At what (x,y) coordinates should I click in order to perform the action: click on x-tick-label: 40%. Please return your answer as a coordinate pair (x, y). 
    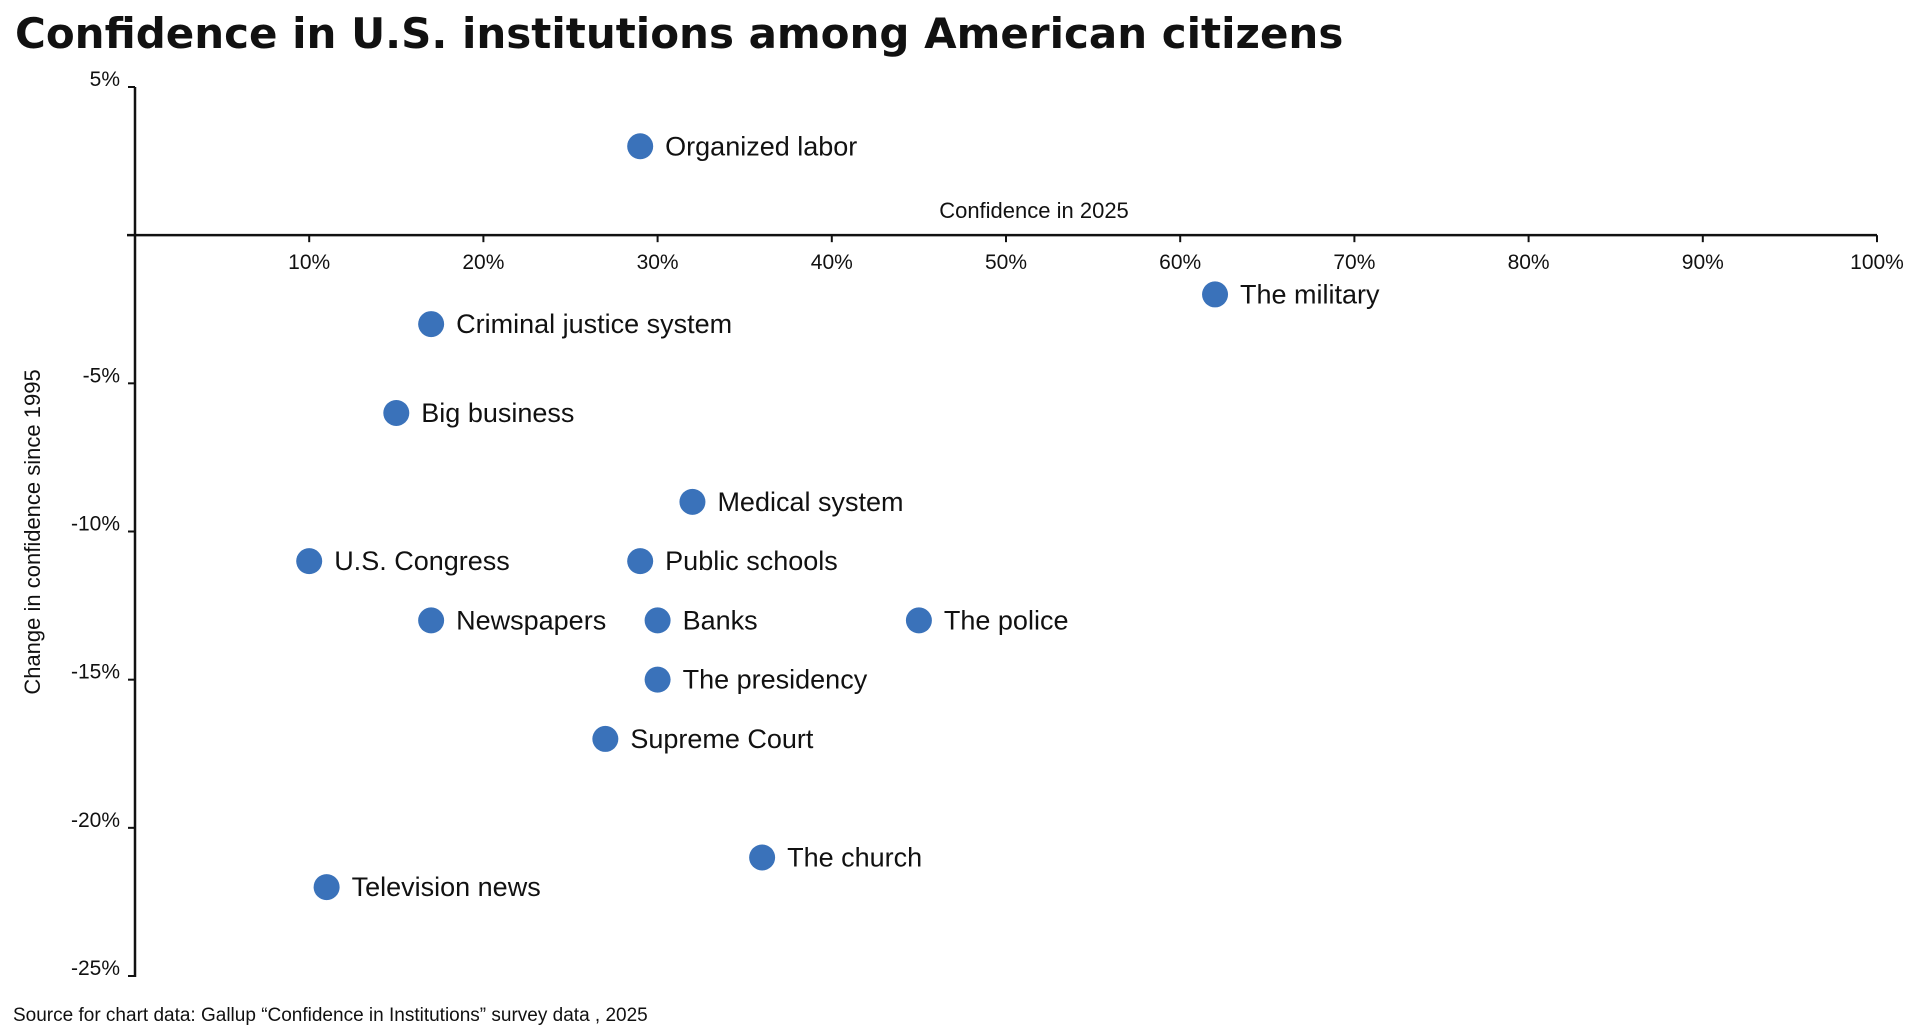
    Looking at the image, I should click on (832, 262).